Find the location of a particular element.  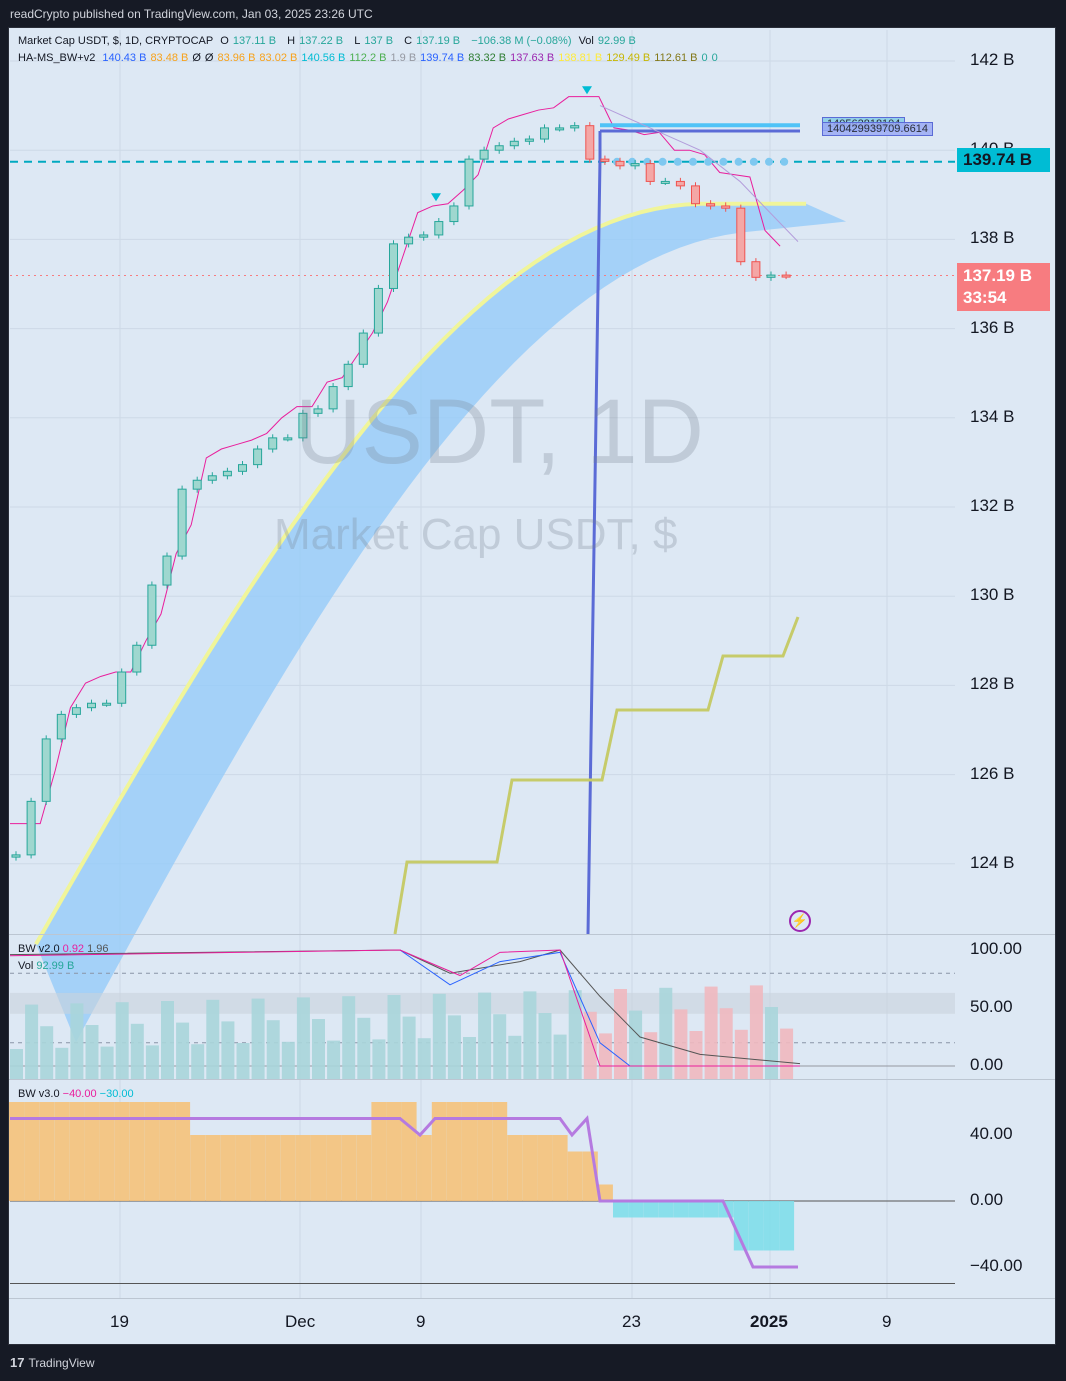

indicator-value: 83.96 B is located at coordinates (236, 58).